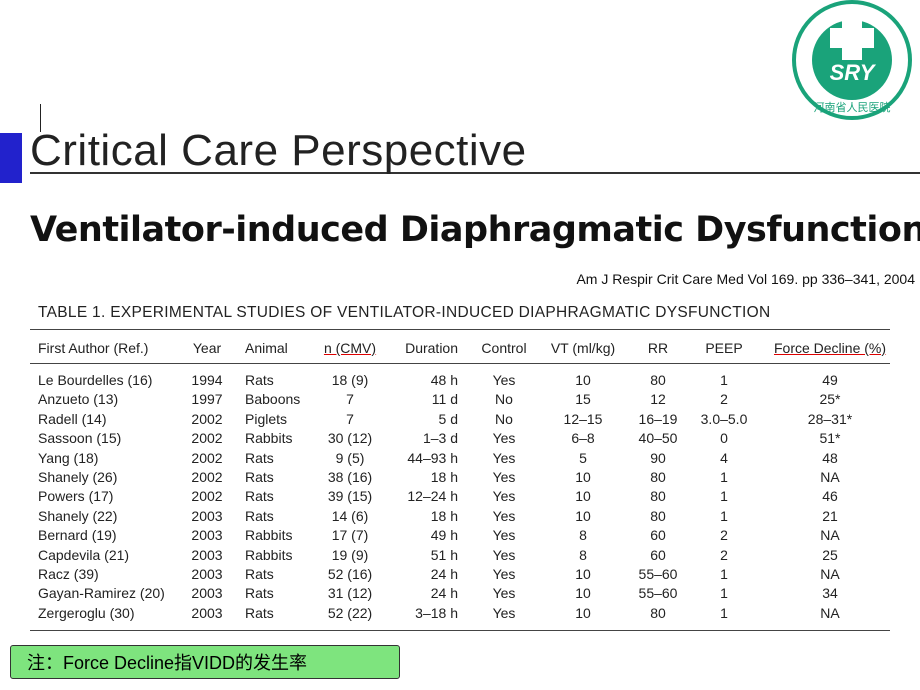  What do you see at coordinates (440, 438) in the screenshot?
I see `table-cell: 1–3 d` at bounding box center [440, 438].